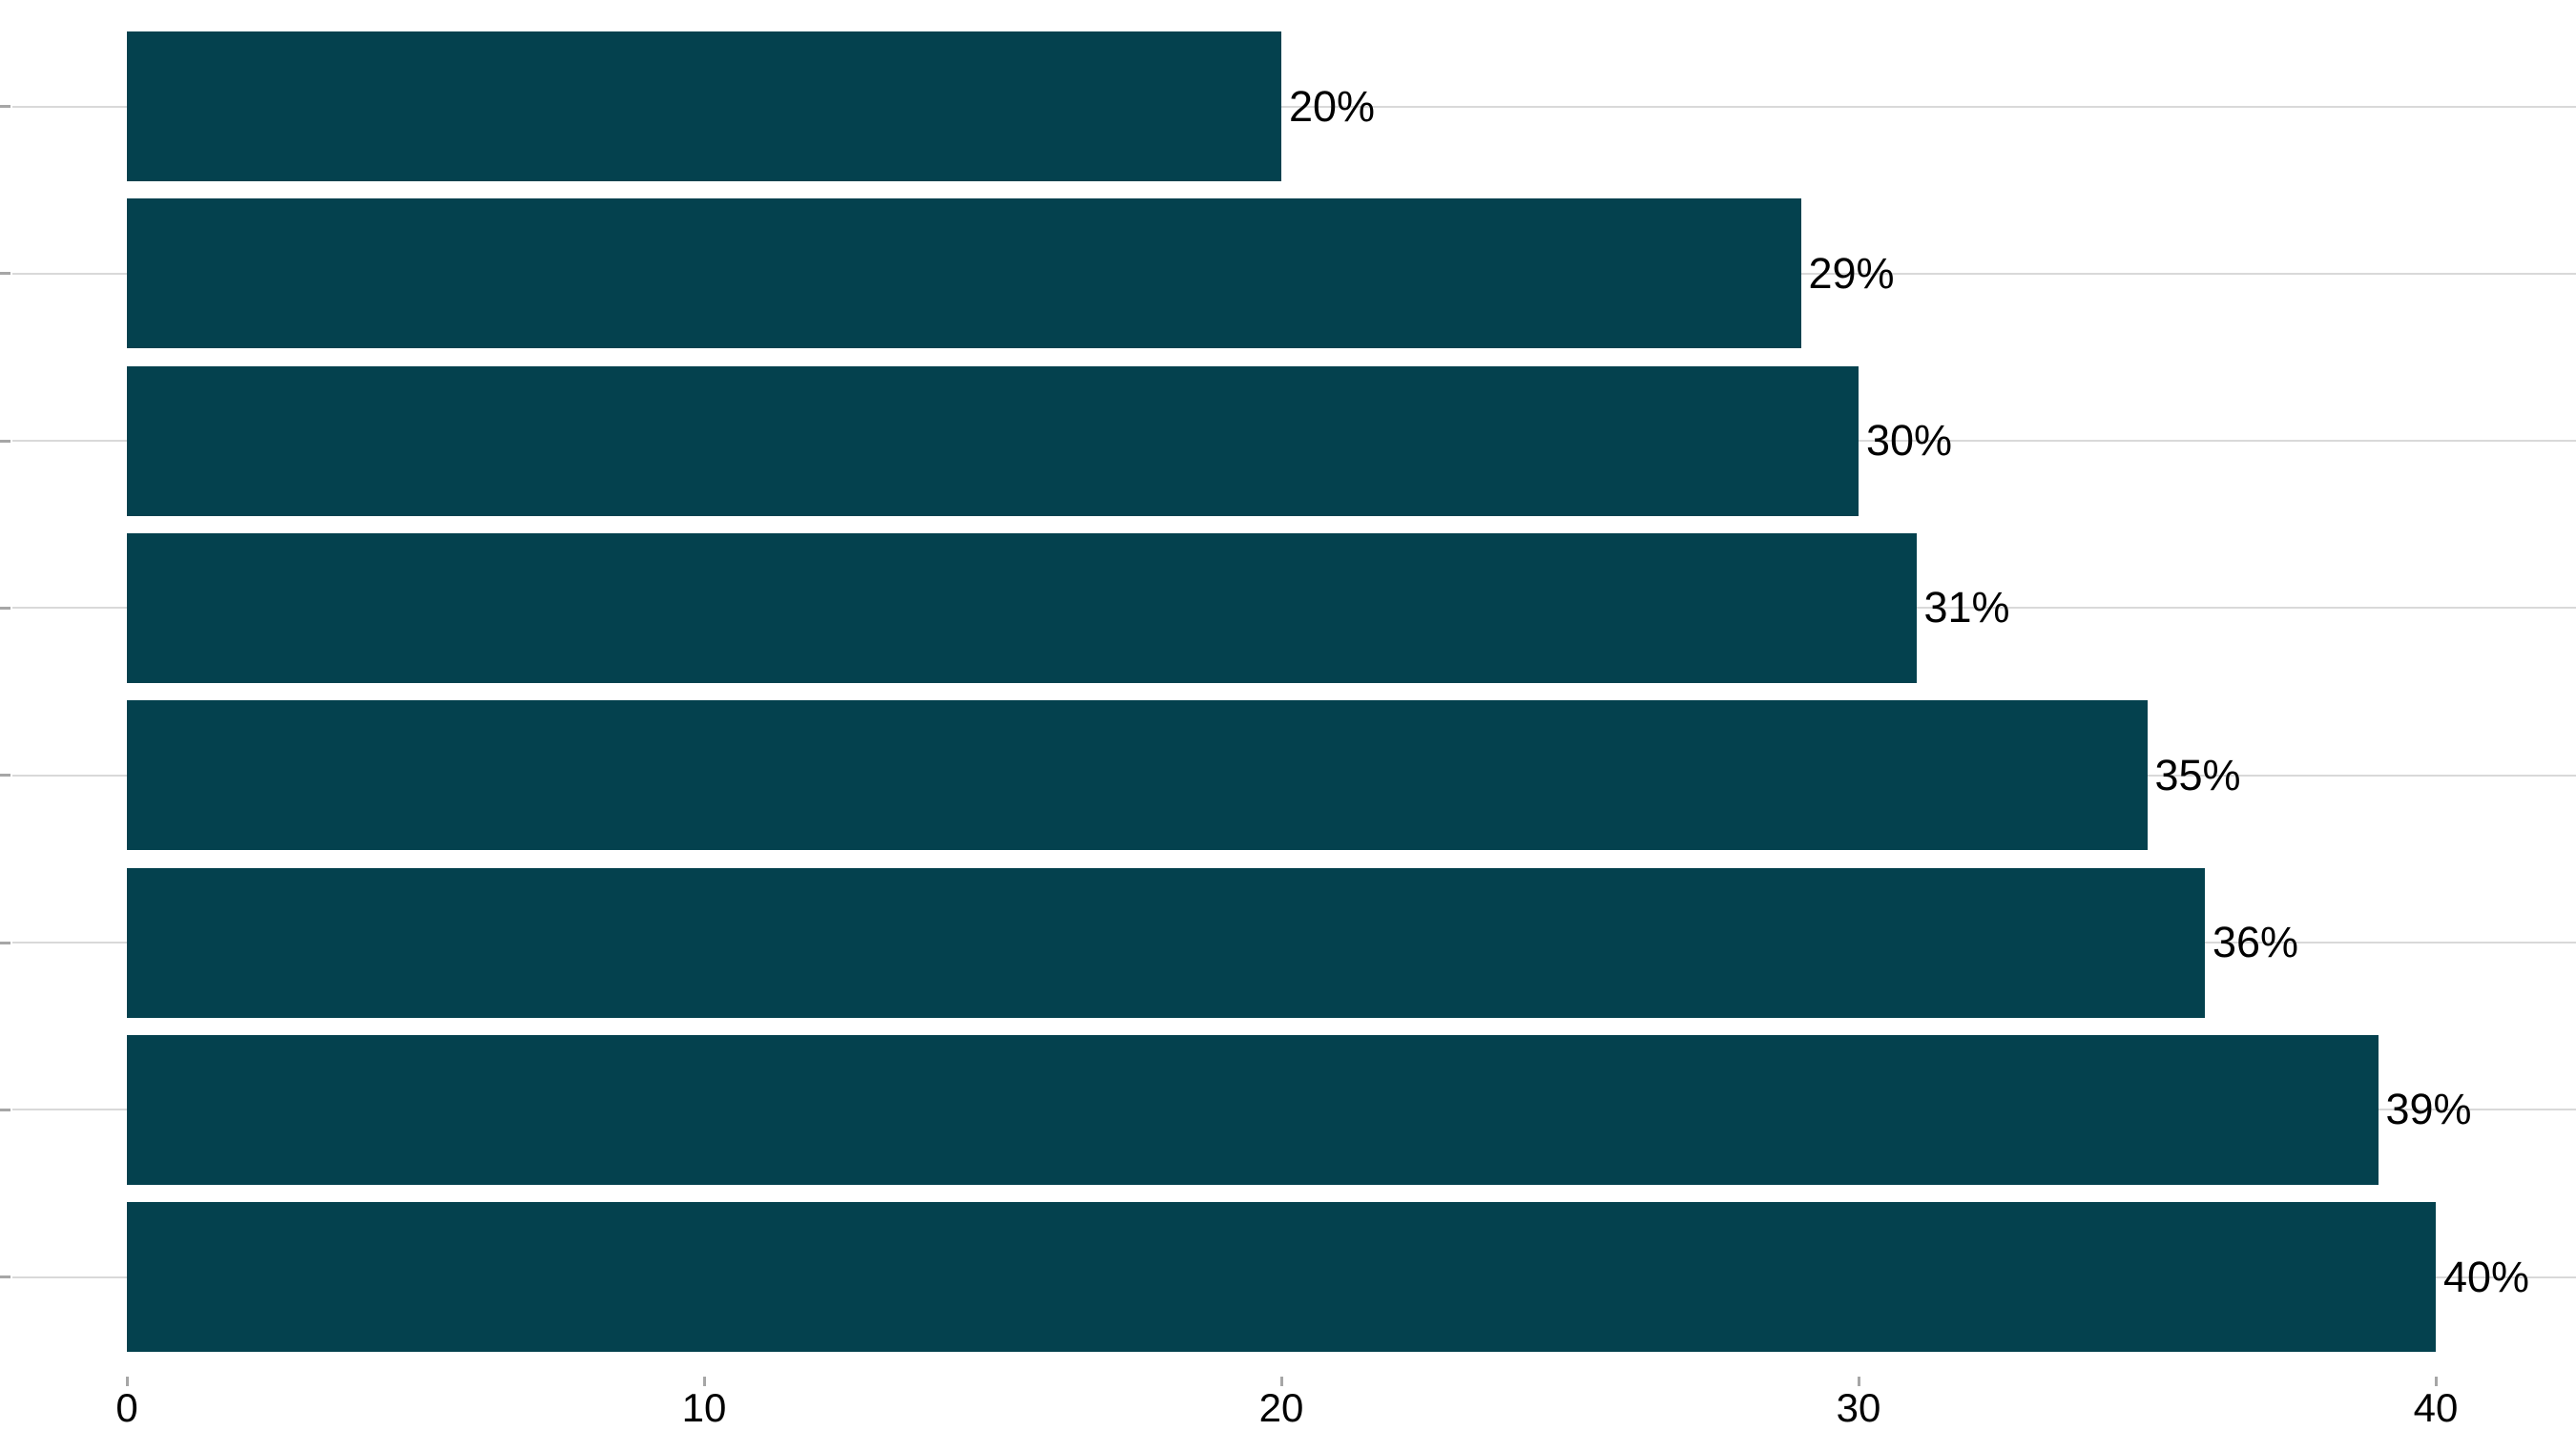 The image size is (2576, 1431). I want to click on x-axis-tick-label: 40, so click(2436, 1407).